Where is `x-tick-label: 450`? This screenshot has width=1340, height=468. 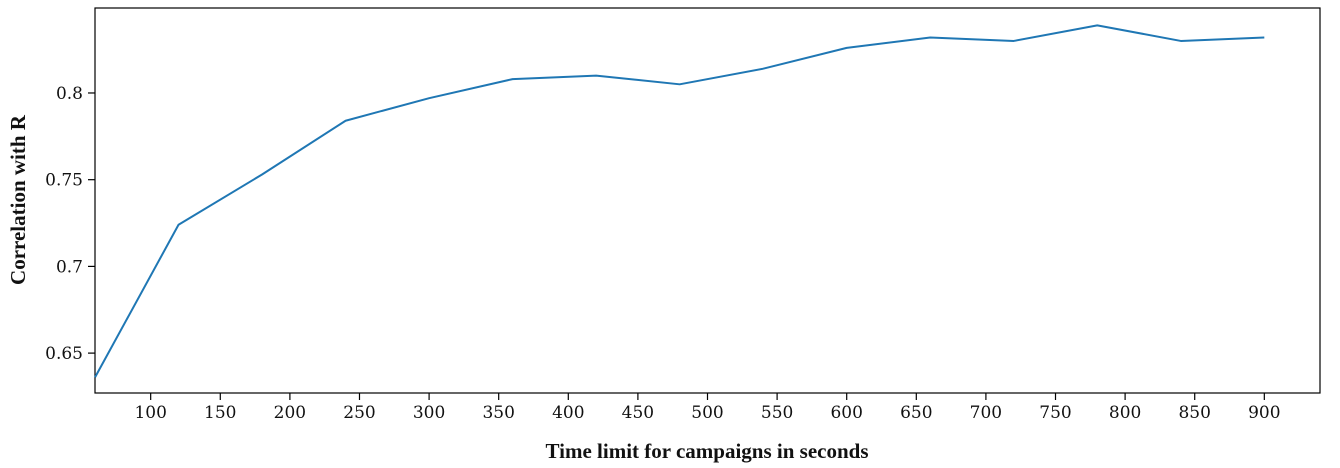 x-tick-label: 450 is located at coordinates (638, 413).